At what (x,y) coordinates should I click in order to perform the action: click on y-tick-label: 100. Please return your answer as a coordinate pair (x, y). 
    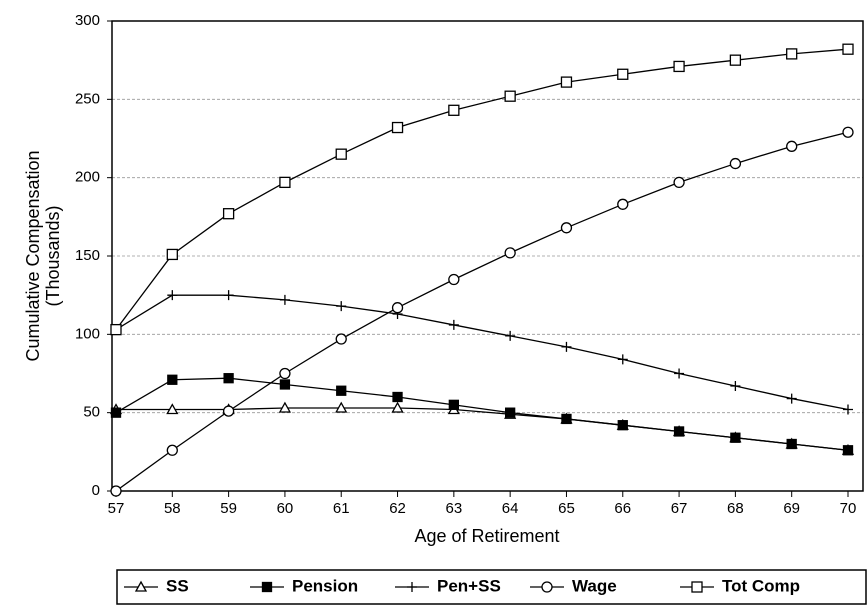
    Looking at the image, I should click on (87, 333).